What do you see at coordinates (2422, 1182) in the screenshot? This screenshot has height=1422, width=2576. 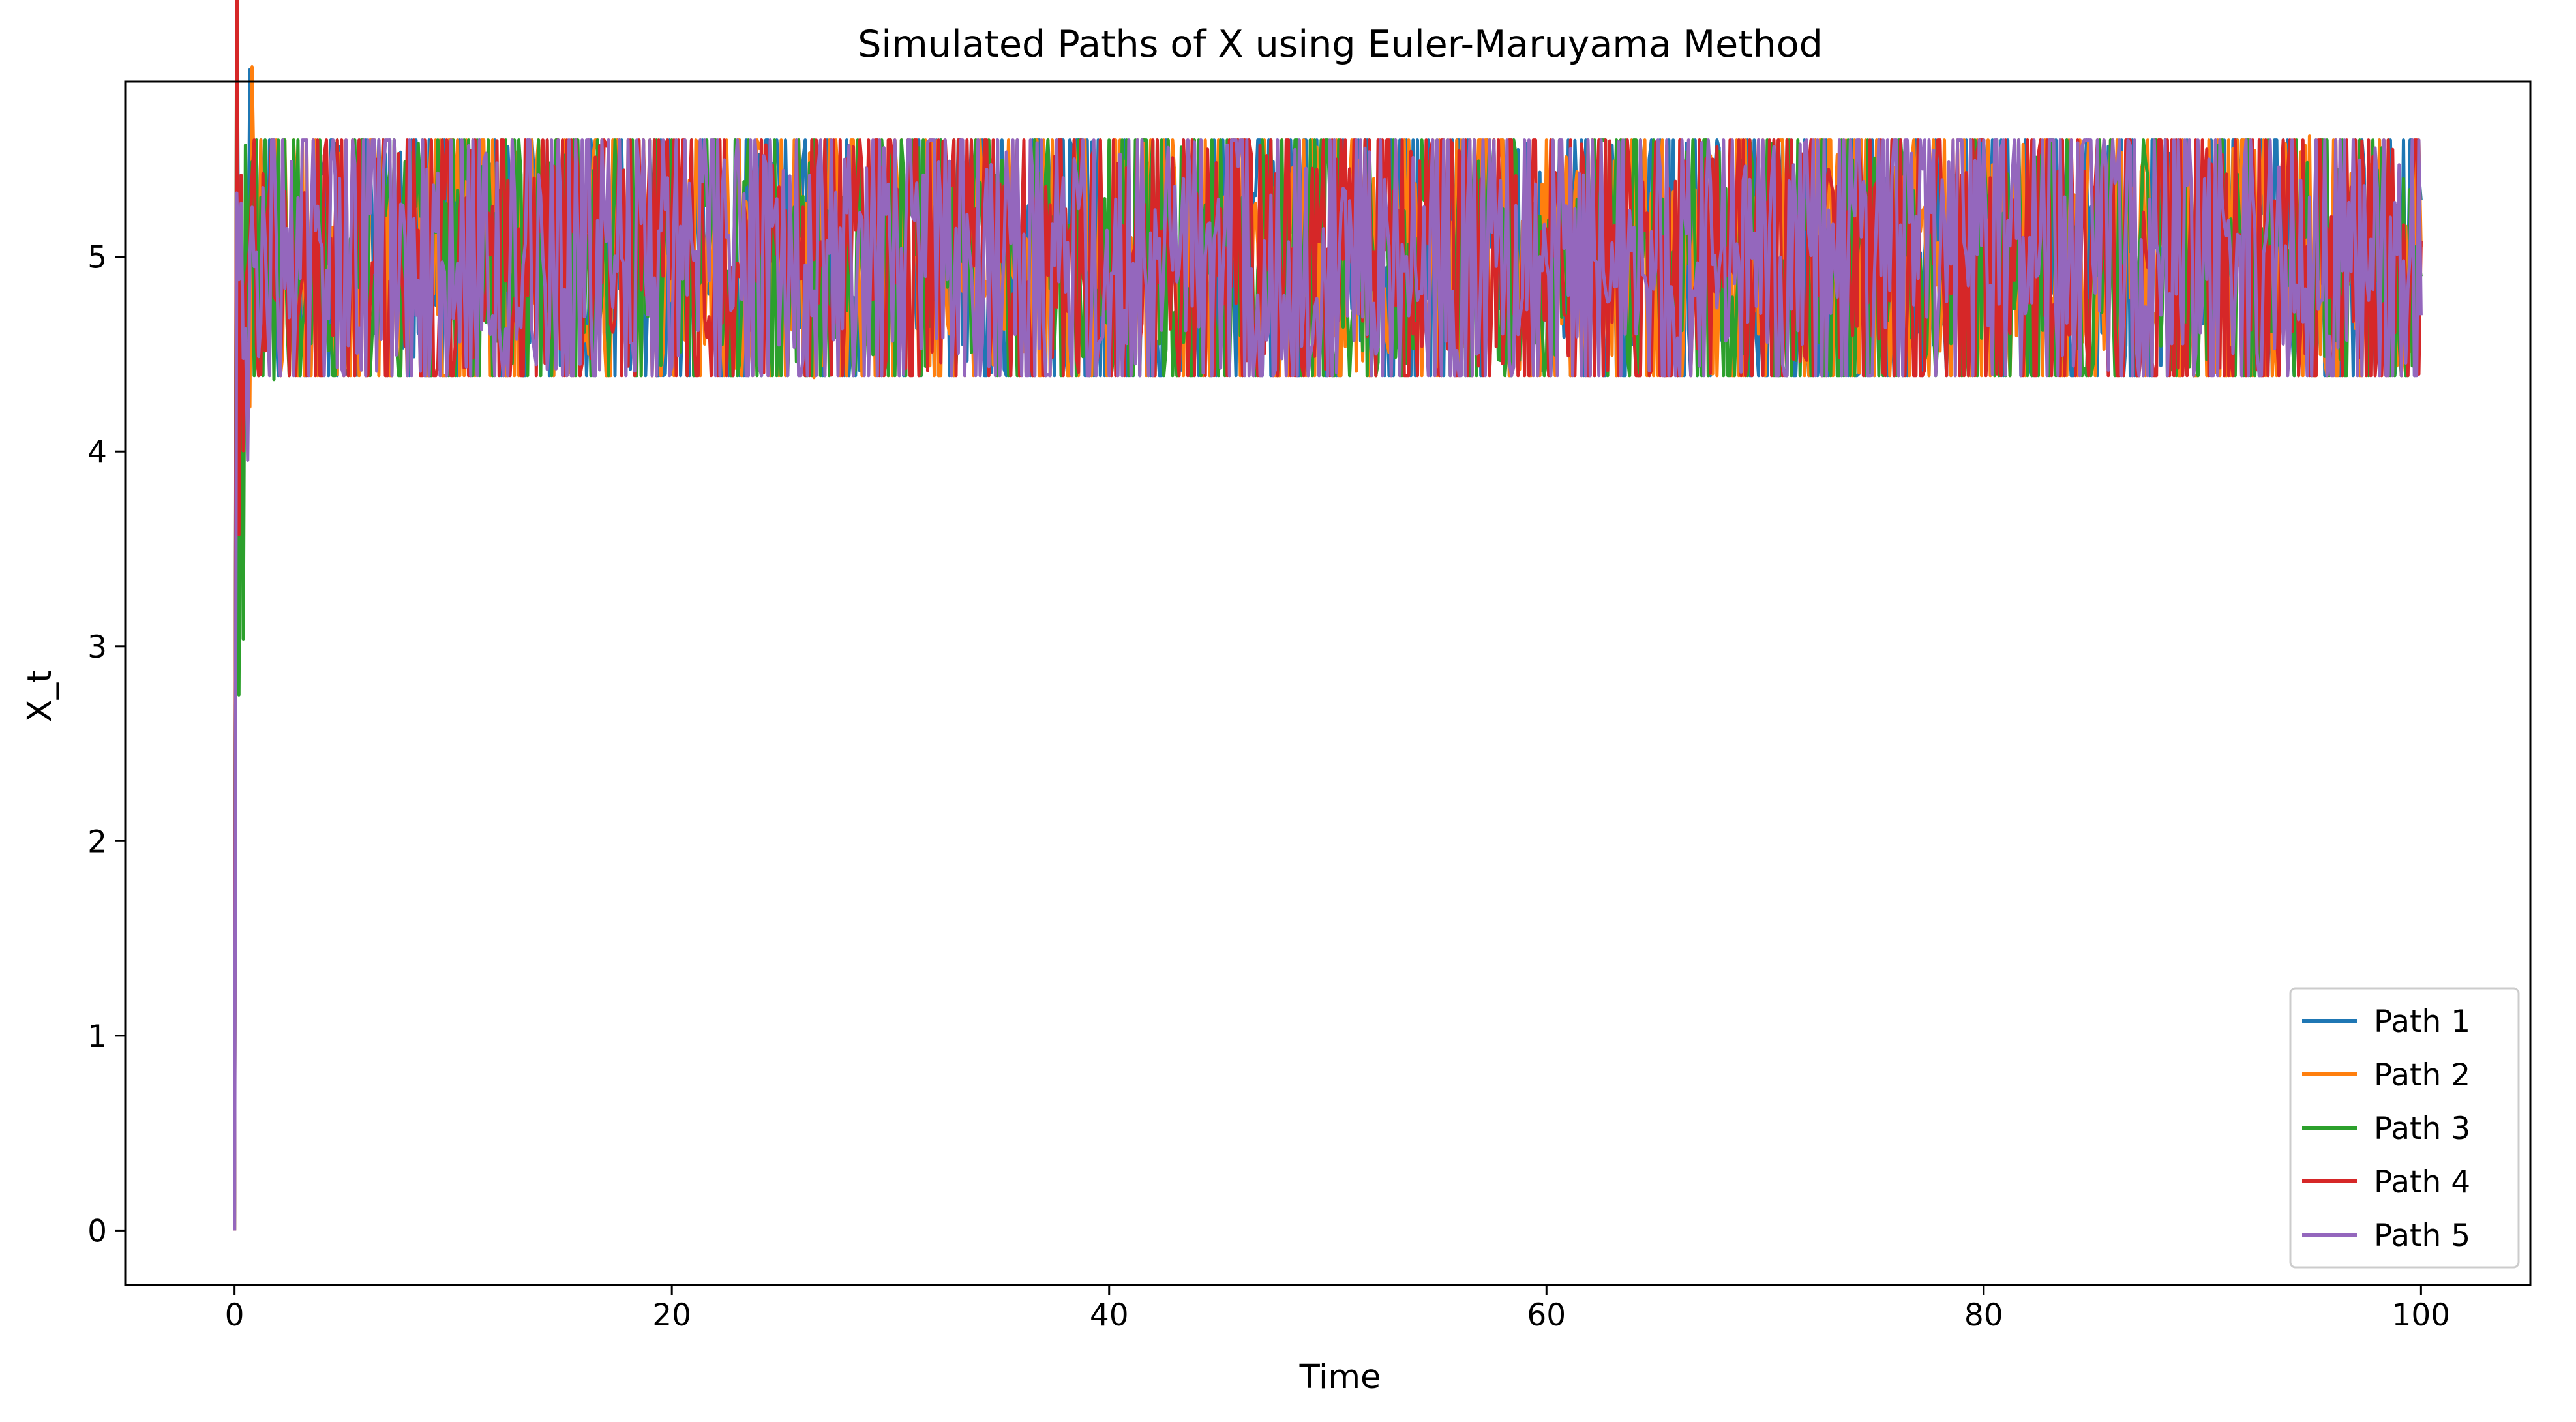 I see `legend-label: Path 4` at bounding box center [2422, 1182].